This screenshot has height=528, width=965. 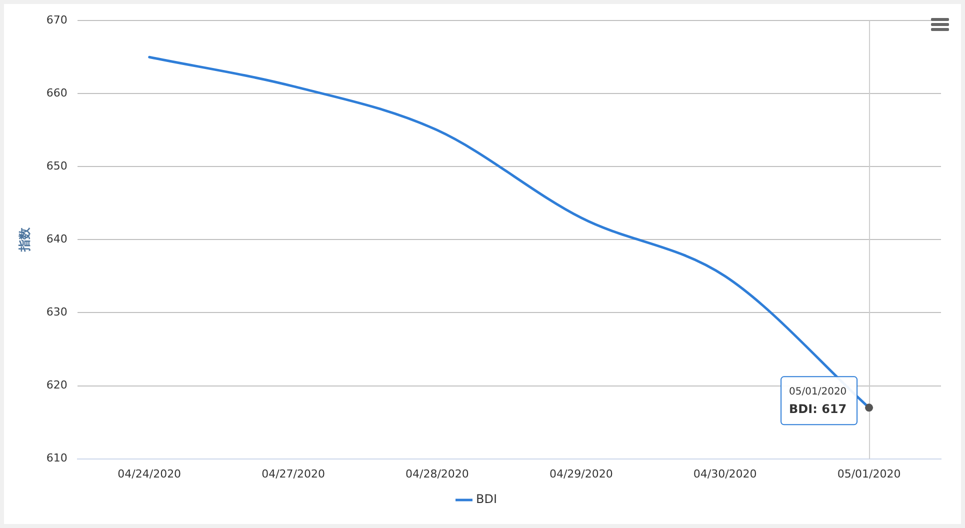 What do you see at coordinates (57, 239) in the screenshot?
I see `y-tick-label: 640` at bounding box center [57, 239].